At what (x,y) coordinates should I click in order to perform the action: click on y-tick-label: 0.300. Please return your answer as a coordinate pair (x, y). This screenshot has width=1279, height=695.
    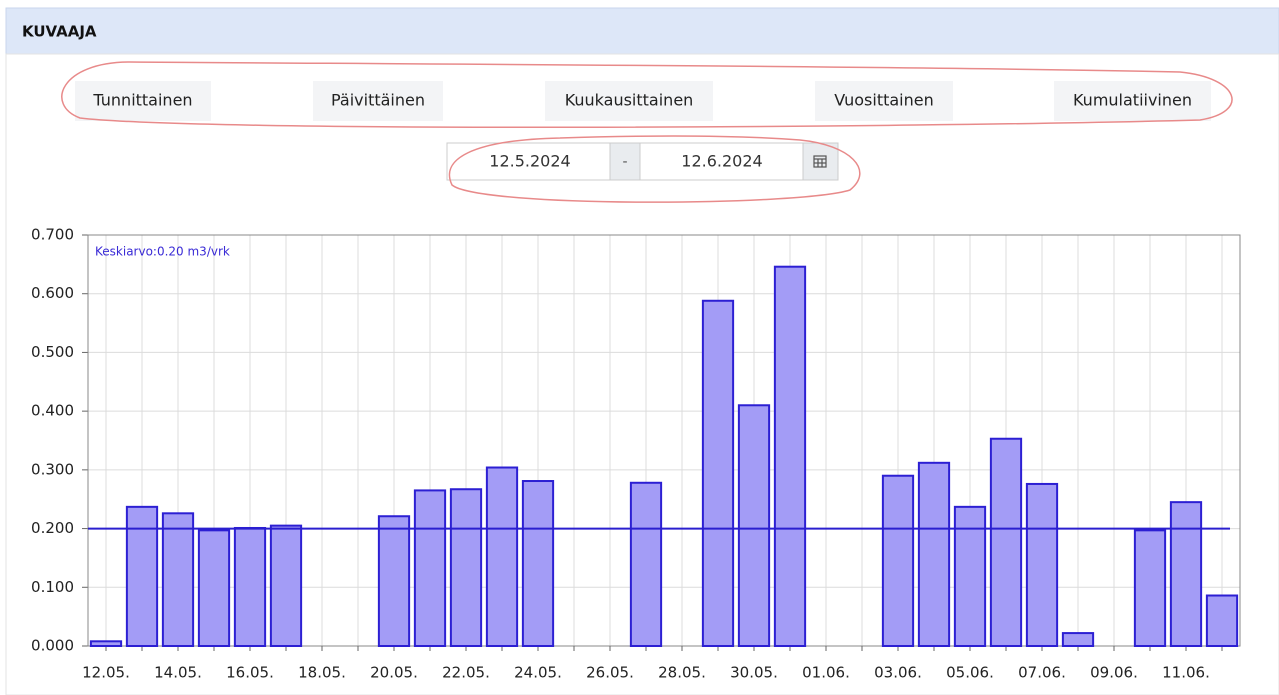
    Looking at the image, I should click on (52, 469).